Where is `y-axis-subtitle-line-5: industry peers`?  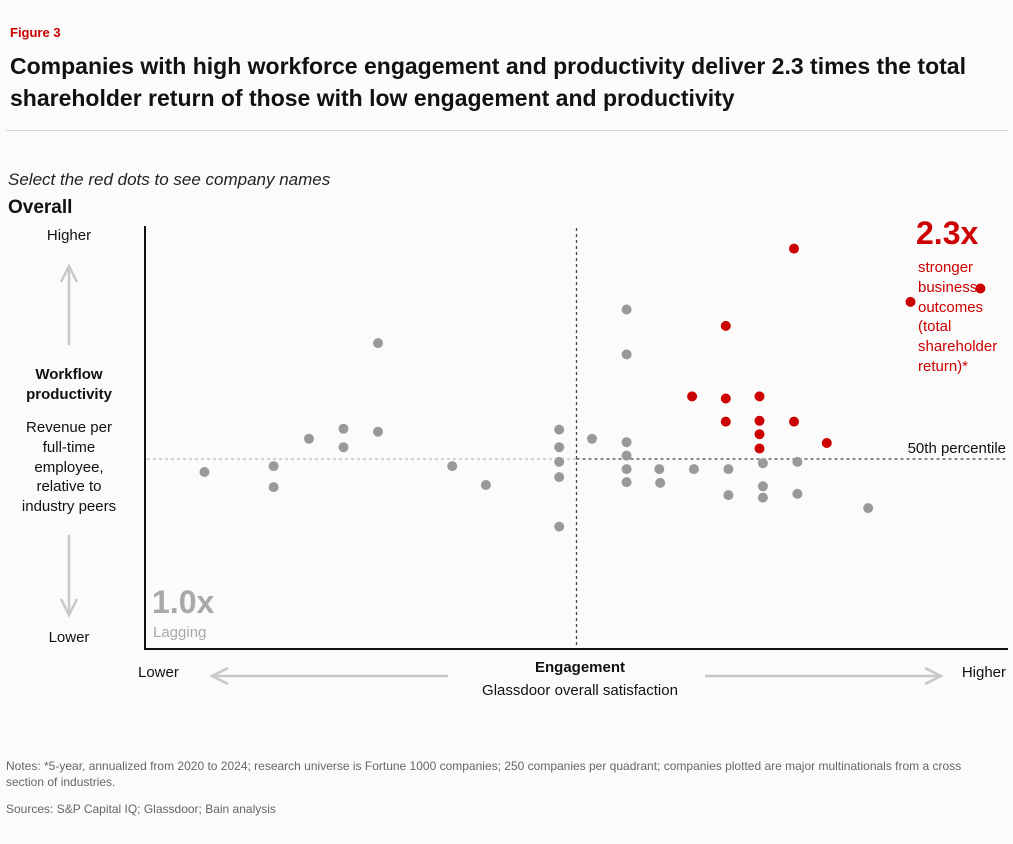
y-axis-subtitle-line-5: industry peers is located at coordinates (69, 506).